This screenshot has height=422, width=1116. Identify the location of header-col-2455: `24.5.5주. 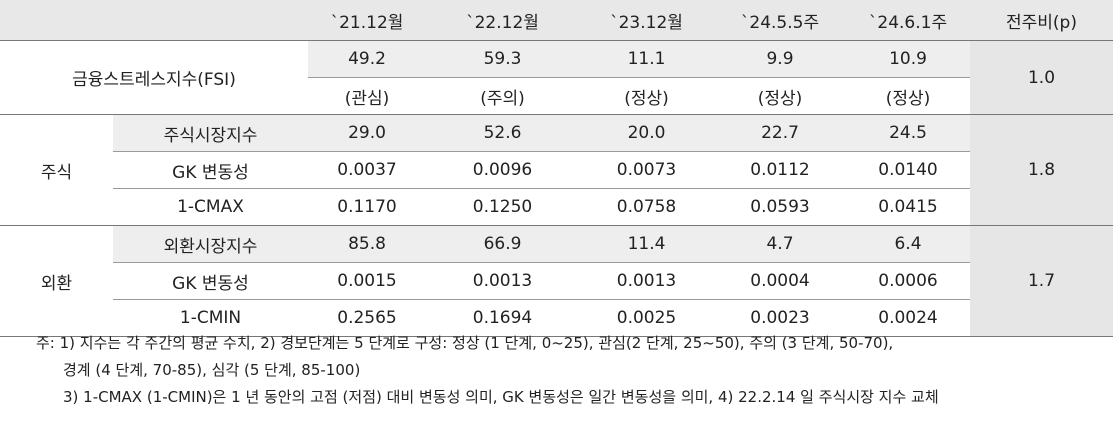
(780, 20).